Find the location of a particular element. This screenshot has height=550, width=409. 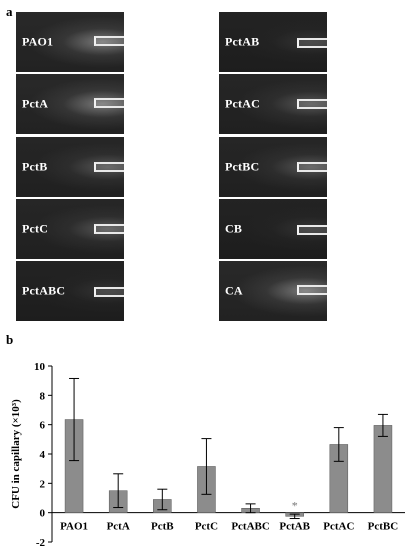

category-label-pctc: PctC is located at coordinates (206, 527).